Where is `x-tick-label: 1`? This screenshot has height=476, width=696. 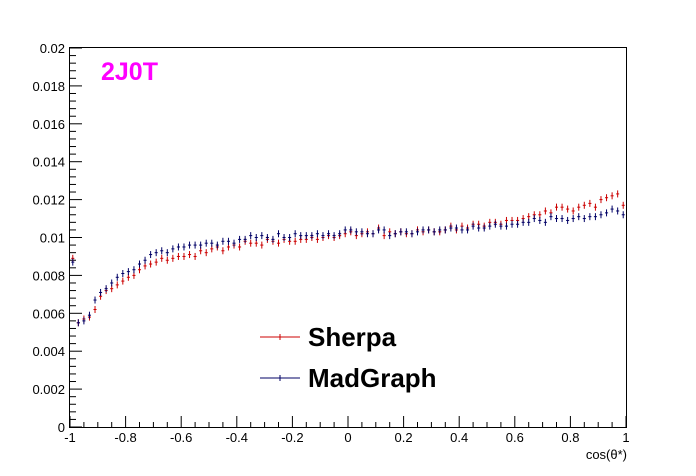 x-tick-label: 1 is located at coordinates (625, 437).